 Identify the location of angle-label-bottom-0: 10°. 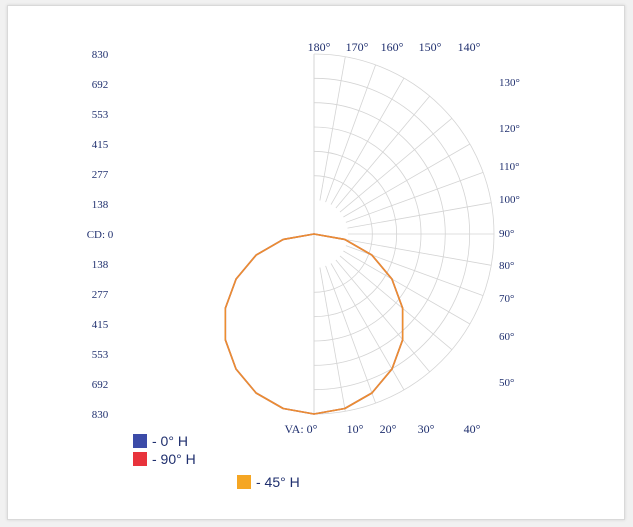
(355, 429).